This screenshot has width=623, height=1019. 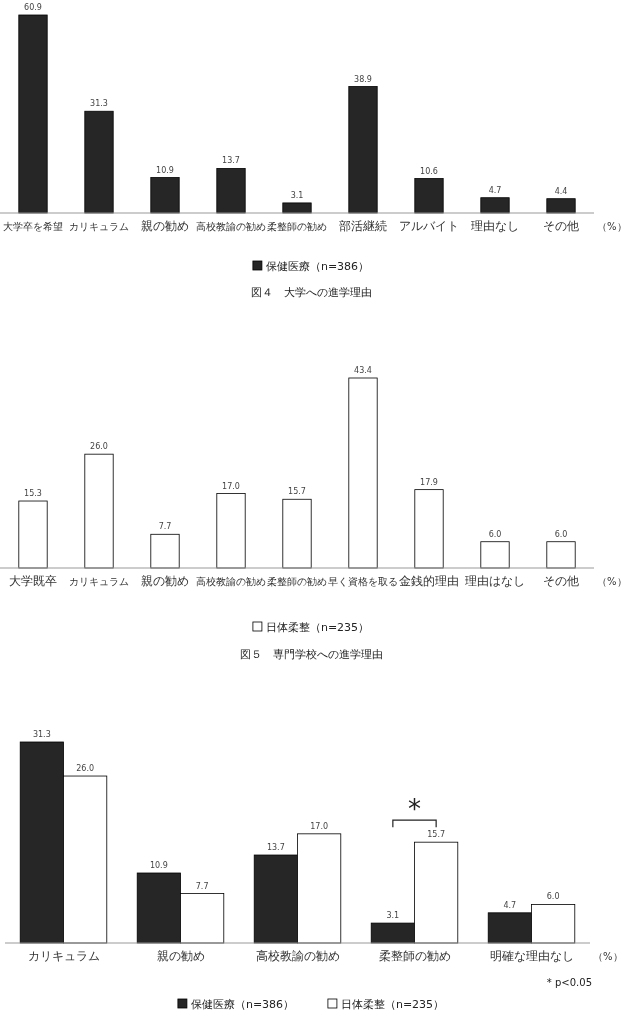 What do you see at coordinates (33, 7) in the screenshot?
I see `data-label: 60.9` at bounding box center [33, 7].